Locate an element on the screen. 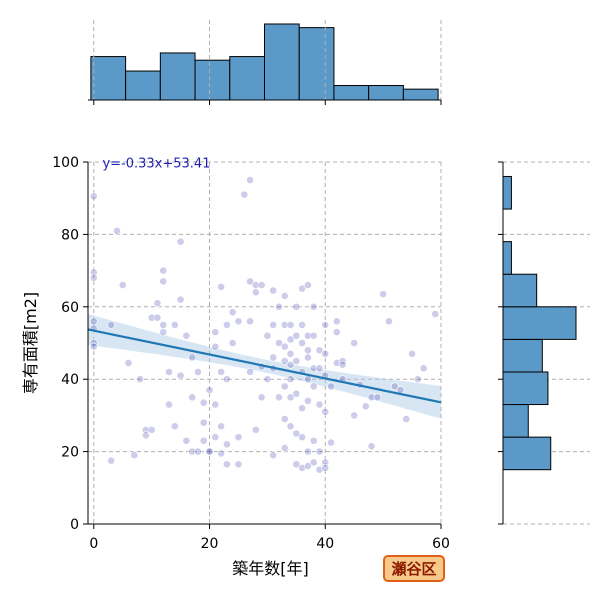 The width and height of the screenshot is (600, 600). district-badge-box is located at coordinates (414, 568).